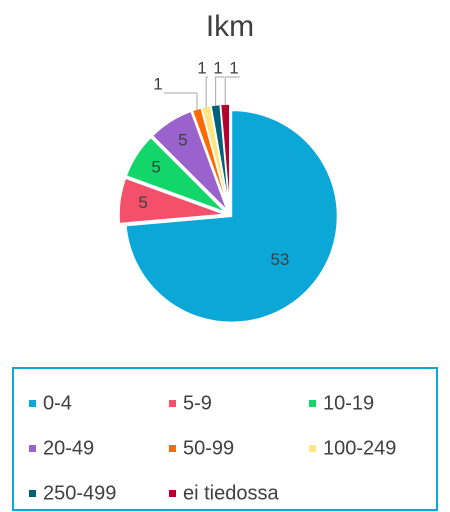  Describe the element at coordinates (359, 448) in the screenshot. I see `legend-label: 100-249` at that location.